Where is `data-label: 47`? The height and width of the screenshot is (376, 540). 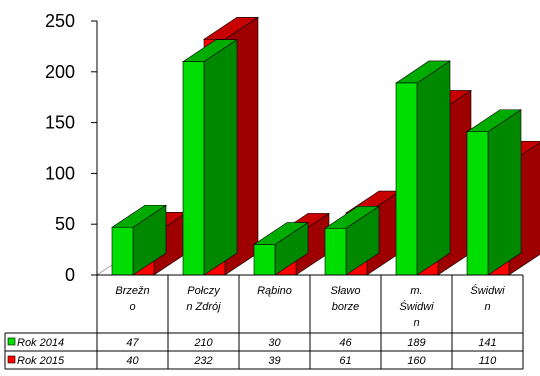 data-label: 47 is located at coordinates (132, 343).